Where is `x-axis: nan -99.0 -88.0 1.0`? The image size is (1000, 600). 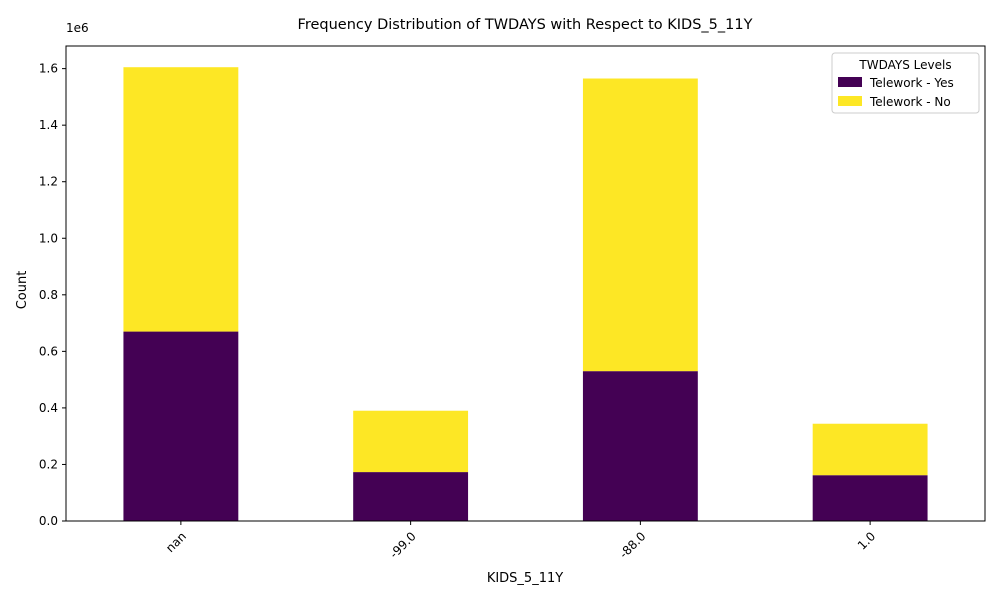
x-axis: nan -99.0 -88.0 1.0 is located at coordinates (520, 541).